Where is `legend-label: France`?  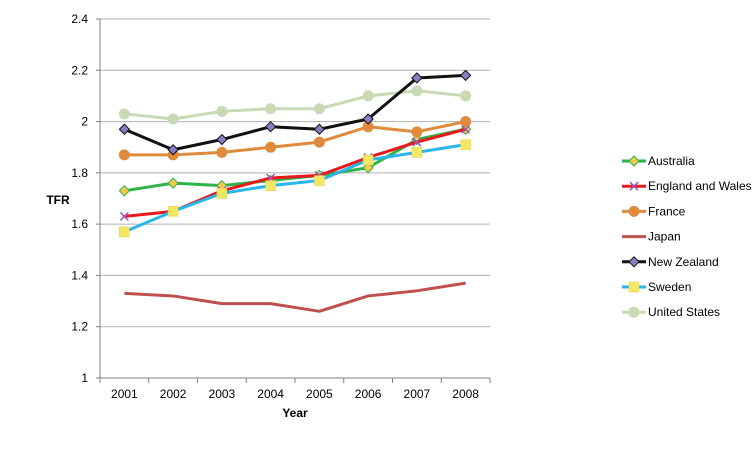 legend-label: France is located at coordinates (667, 211).